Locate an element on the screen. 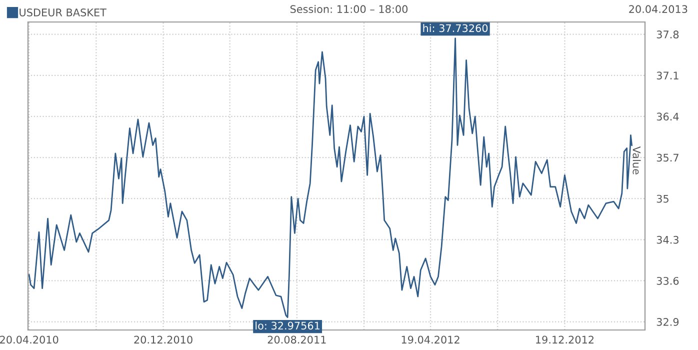  legend-label: USDEUR BASKET is located at coordinates (63, 12).